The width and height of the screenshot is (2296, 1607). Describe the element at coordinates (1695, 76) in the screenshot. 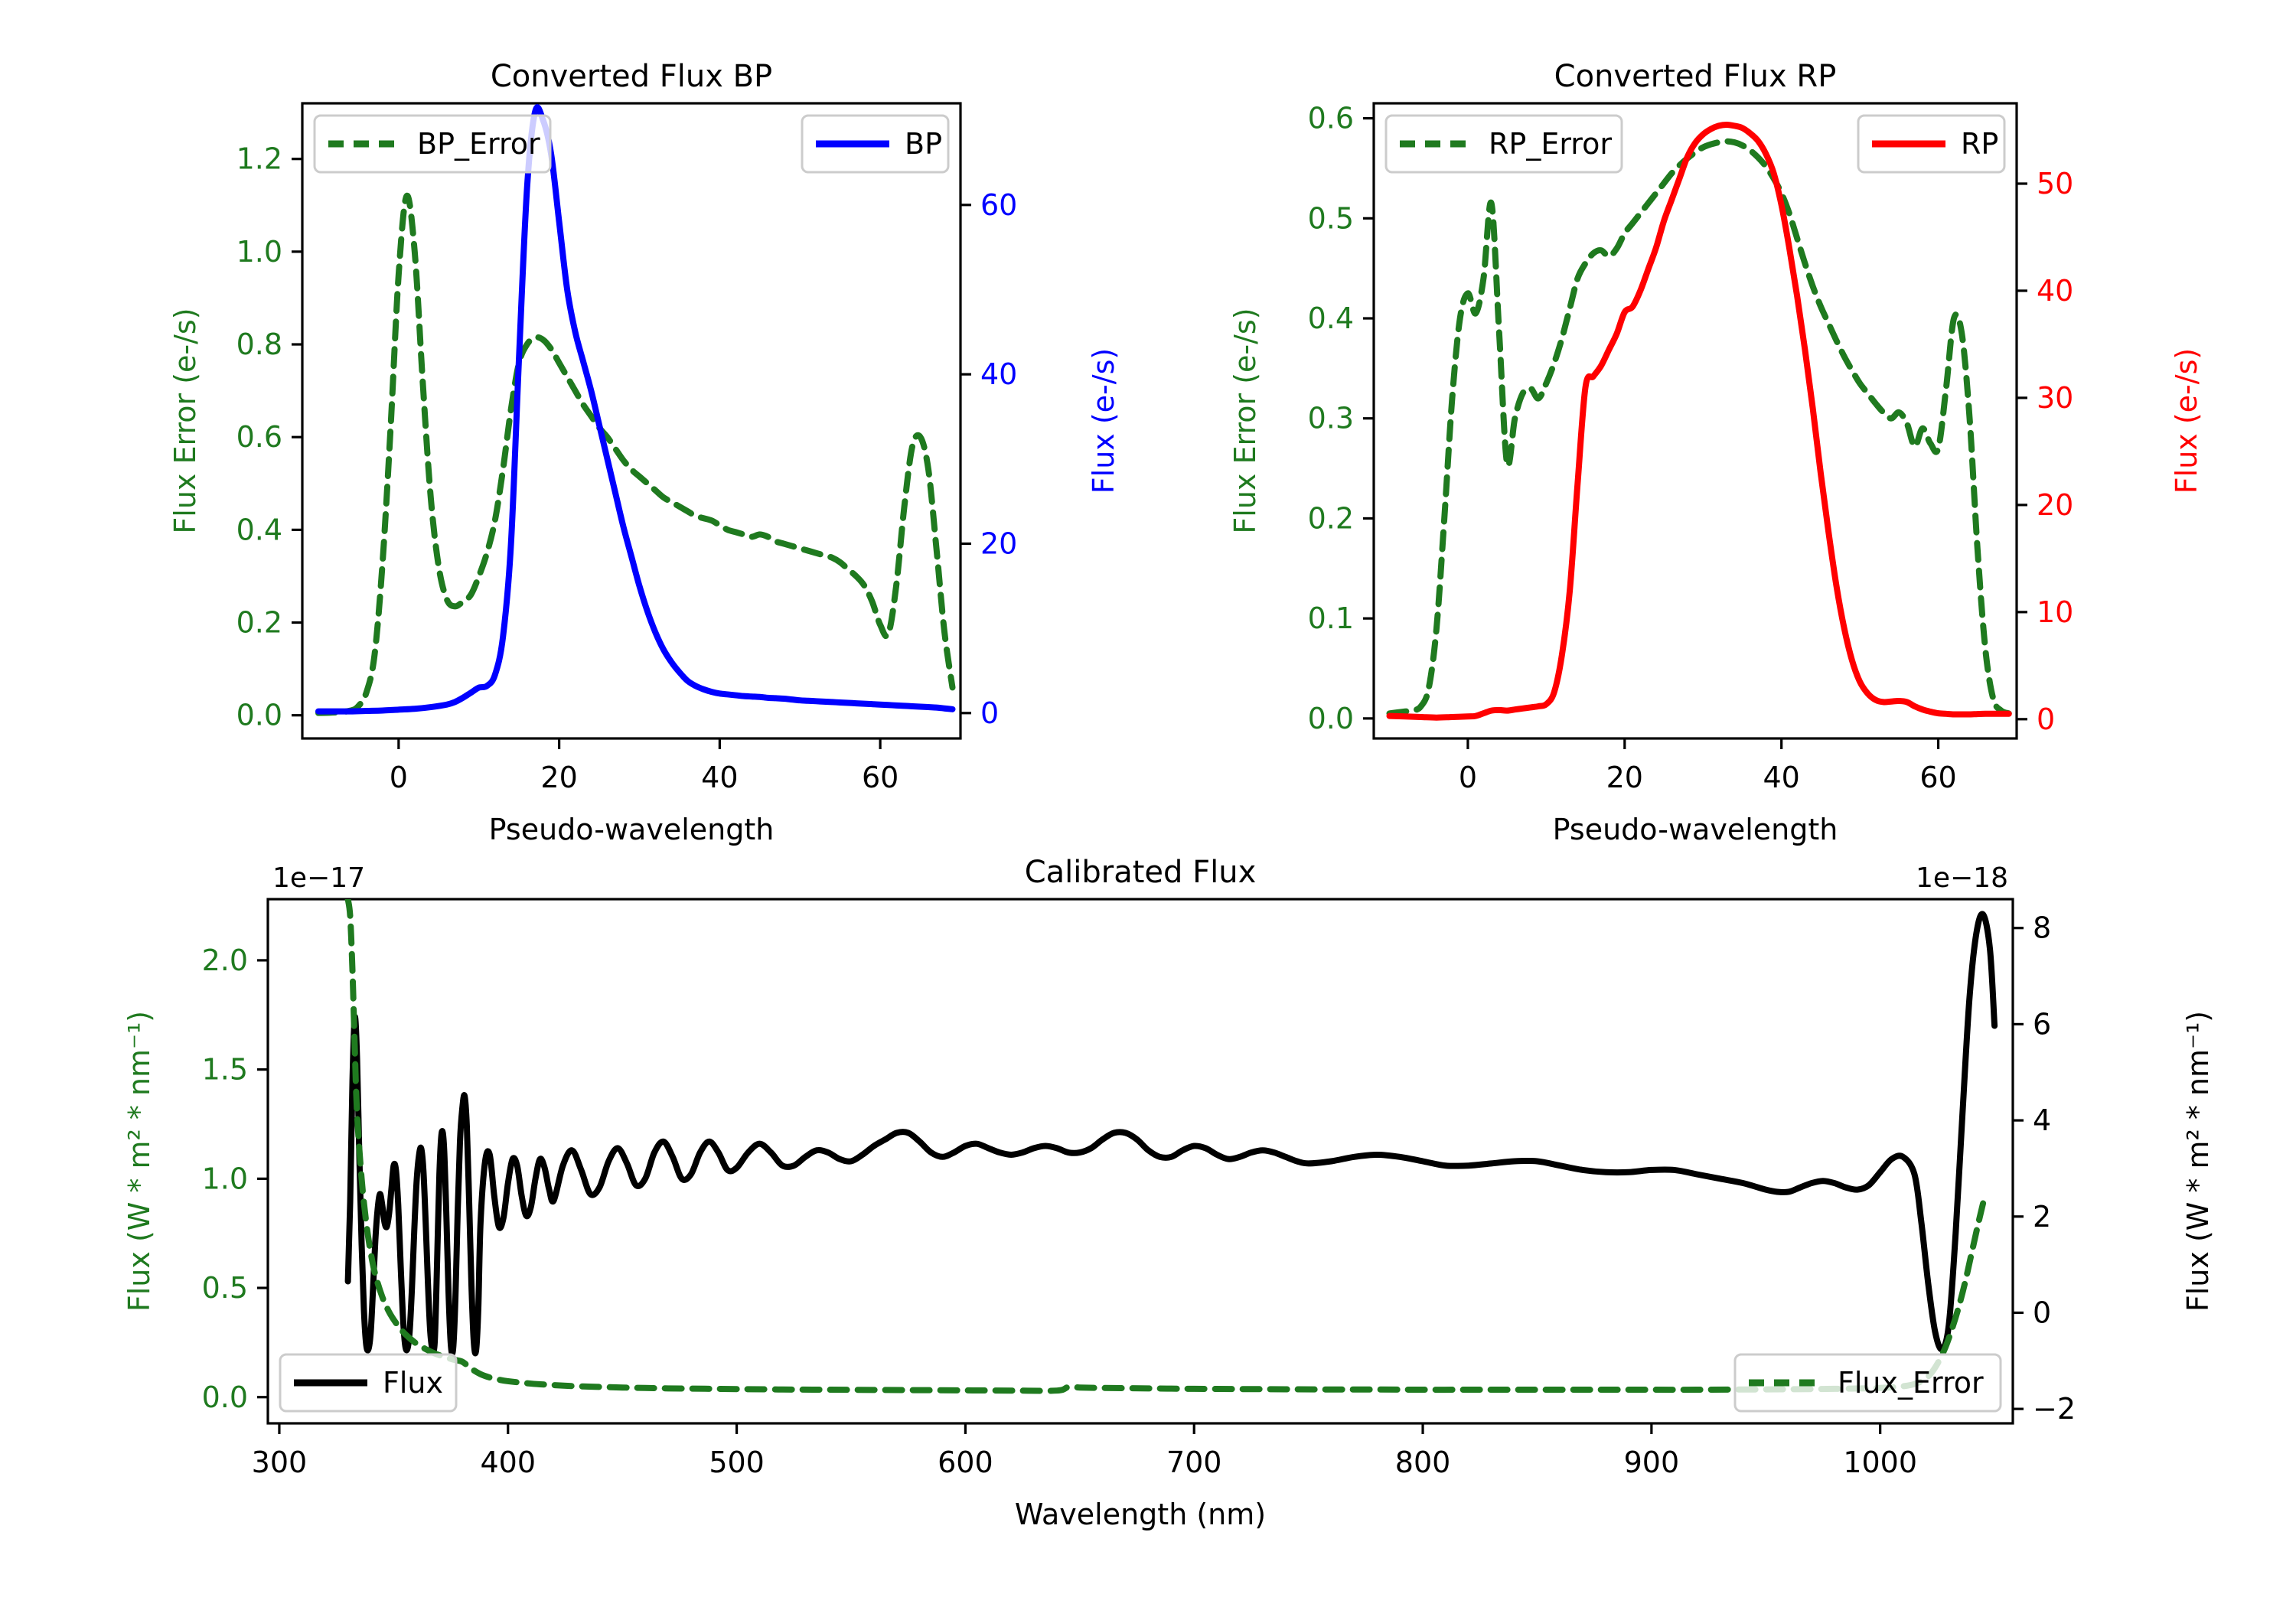

I see `chart-title: Converted Flux RP` at that location.